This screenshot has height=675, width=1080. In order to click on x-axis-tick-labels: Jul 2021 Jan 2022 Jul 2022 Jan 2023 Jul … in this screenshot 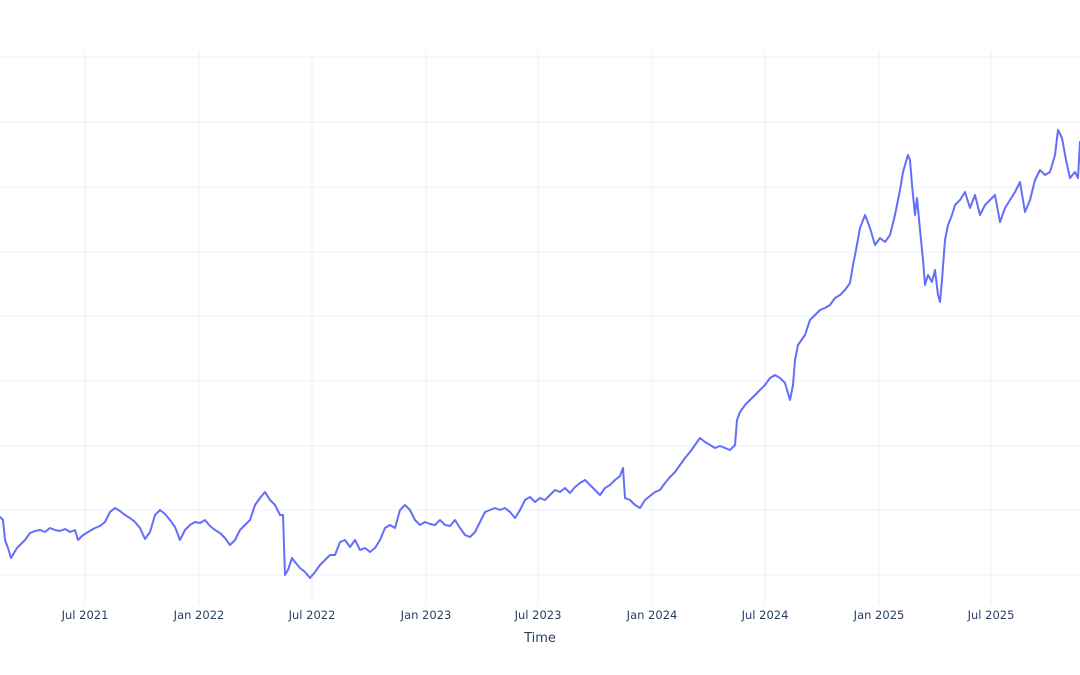, I will do `click(538, 615)`.